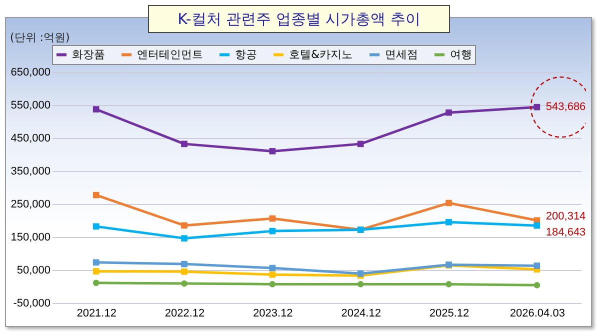 This screenshot has width=600, height=332. I want to click on y-tick-label: 650,000, so click(30, 72).